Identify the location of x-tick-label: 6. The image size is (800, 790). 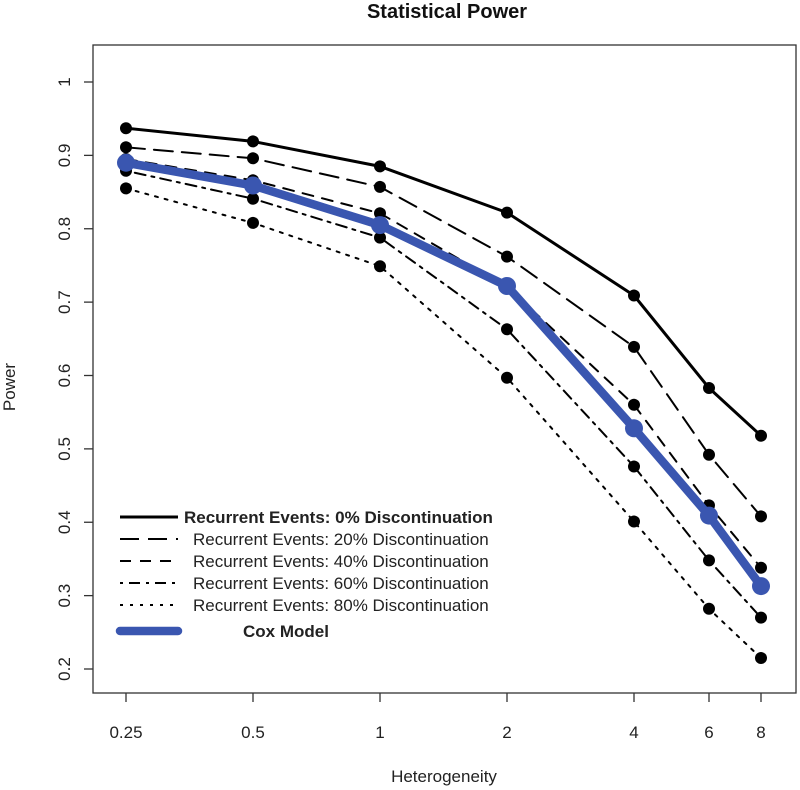
(708, 732).